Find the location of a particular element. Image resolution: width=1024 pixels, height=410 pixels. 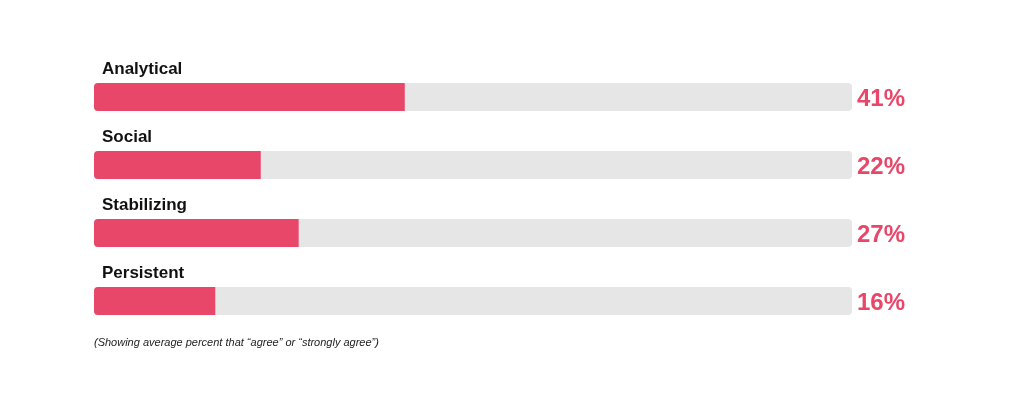

y-tick-label: Persistent is located at coordinates (143, 272).